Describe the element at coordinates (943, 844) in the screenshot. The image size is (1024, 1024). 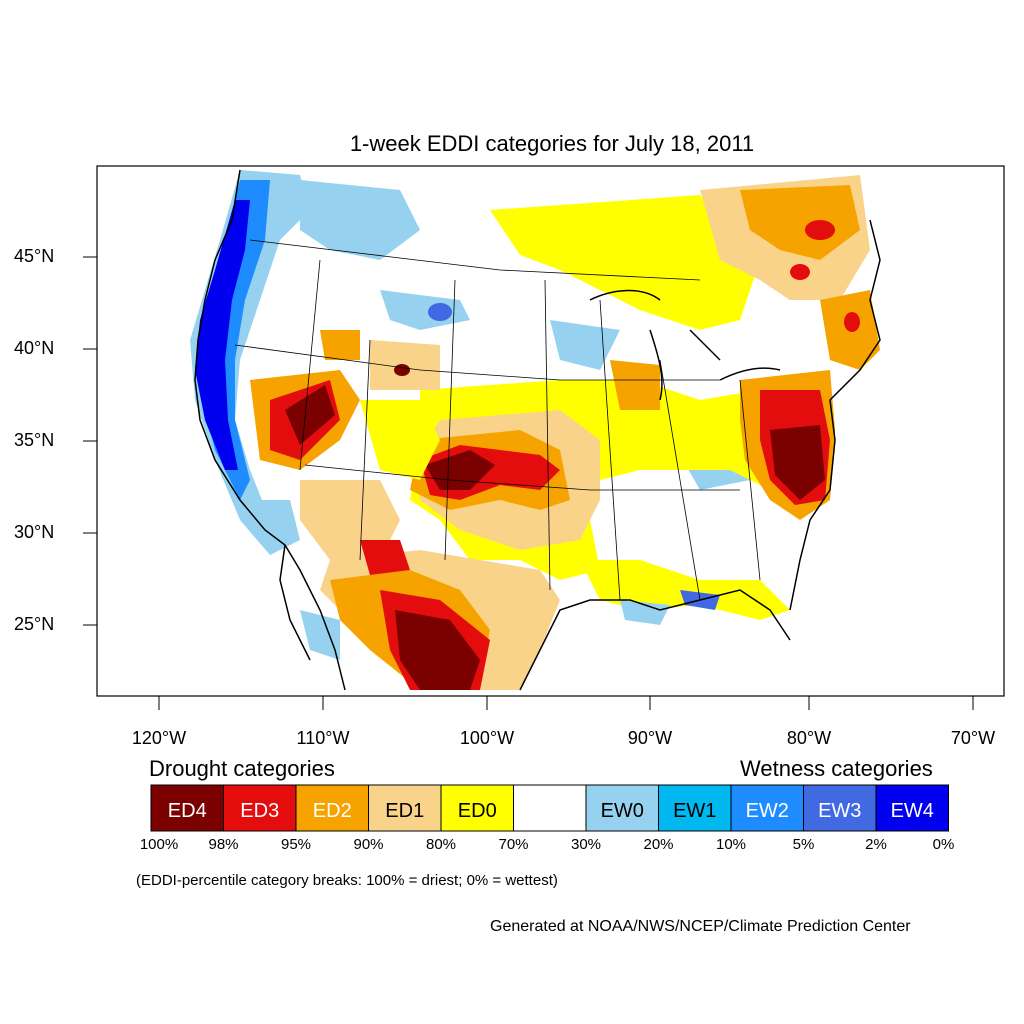
I see `percentile-label: 0%` at that location.